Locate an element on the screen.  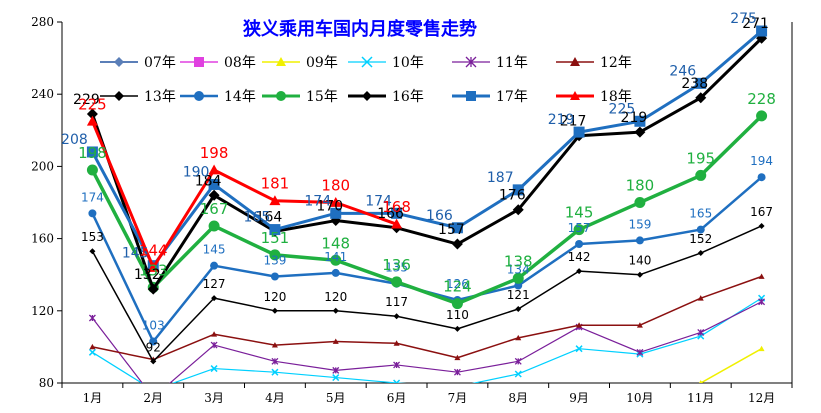
legend-label: 13年 is located at coordinates (160, 97).